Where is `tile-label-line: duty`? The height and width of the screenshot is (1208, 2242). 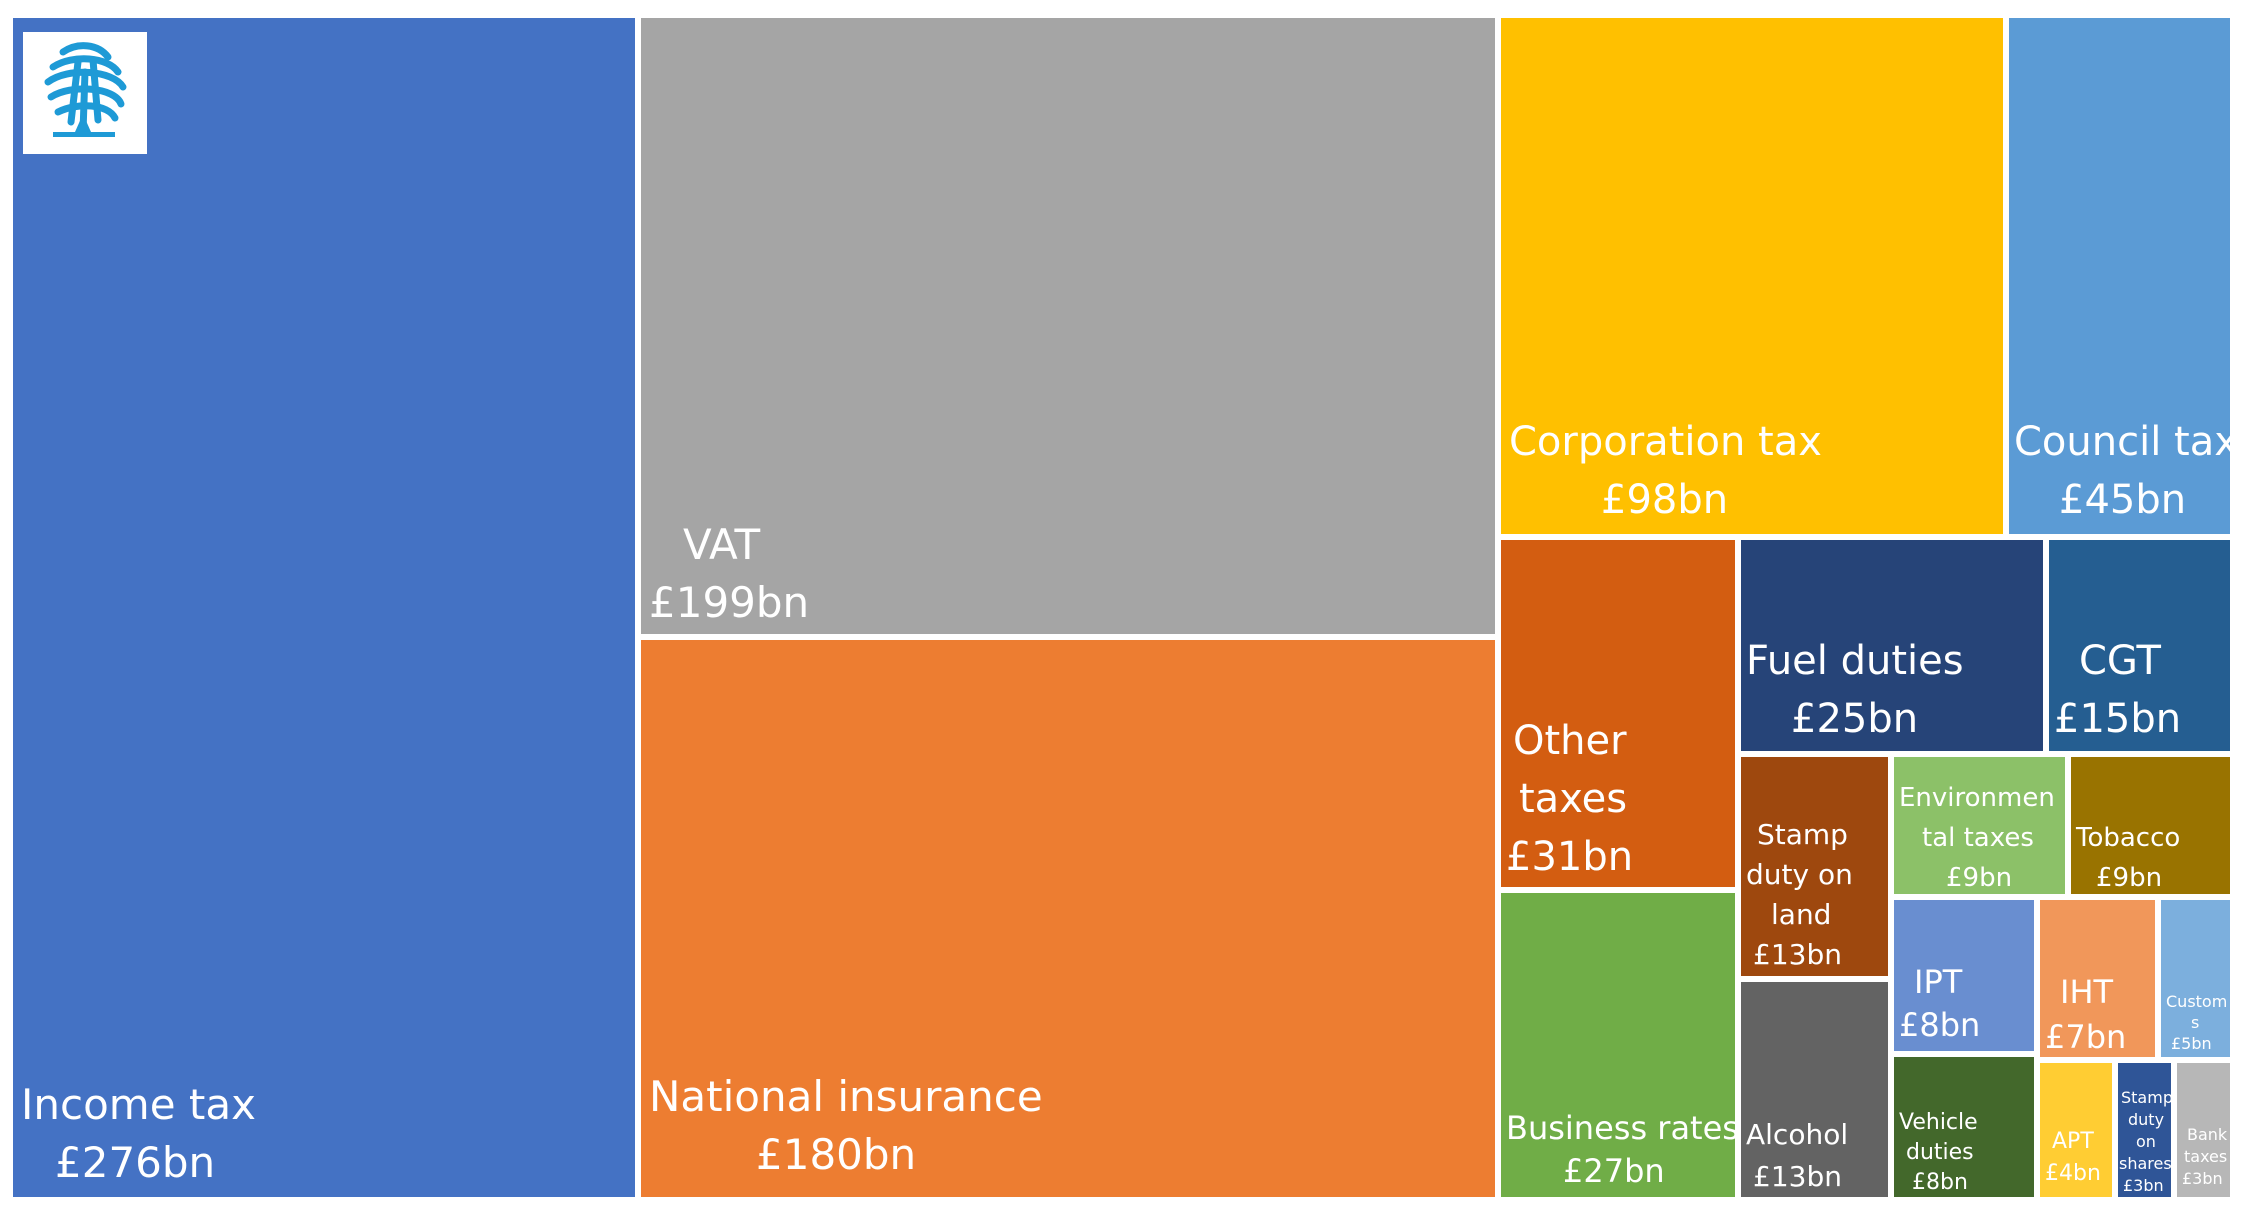 tile-label-line: duty is located at coordinates (2146, 1119).